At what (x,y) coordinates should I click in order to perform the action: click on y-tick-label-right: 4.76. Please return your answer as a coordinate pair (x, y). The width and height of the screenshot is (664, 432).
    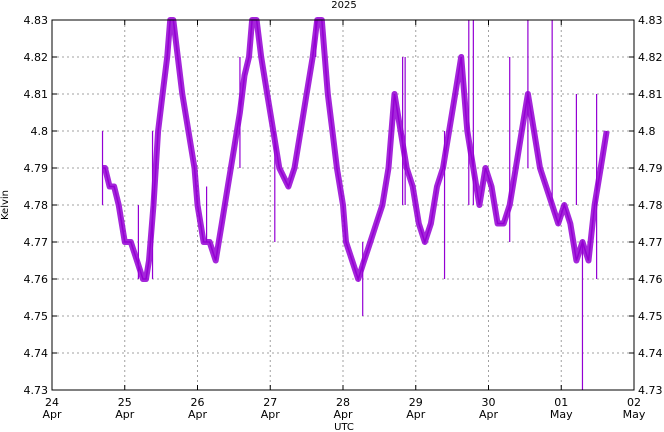
    Looking at the image, I should click on (650, 279).